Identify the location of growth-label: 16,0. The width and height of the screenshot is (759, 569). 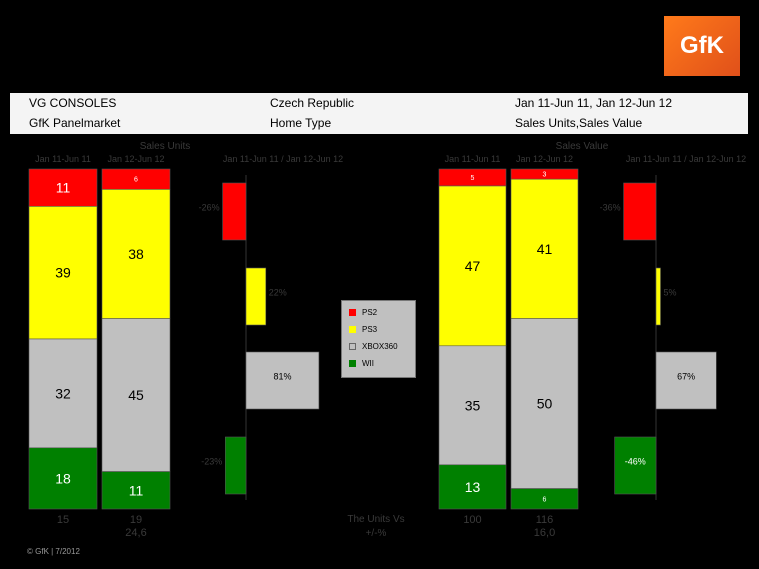
(544, 533).